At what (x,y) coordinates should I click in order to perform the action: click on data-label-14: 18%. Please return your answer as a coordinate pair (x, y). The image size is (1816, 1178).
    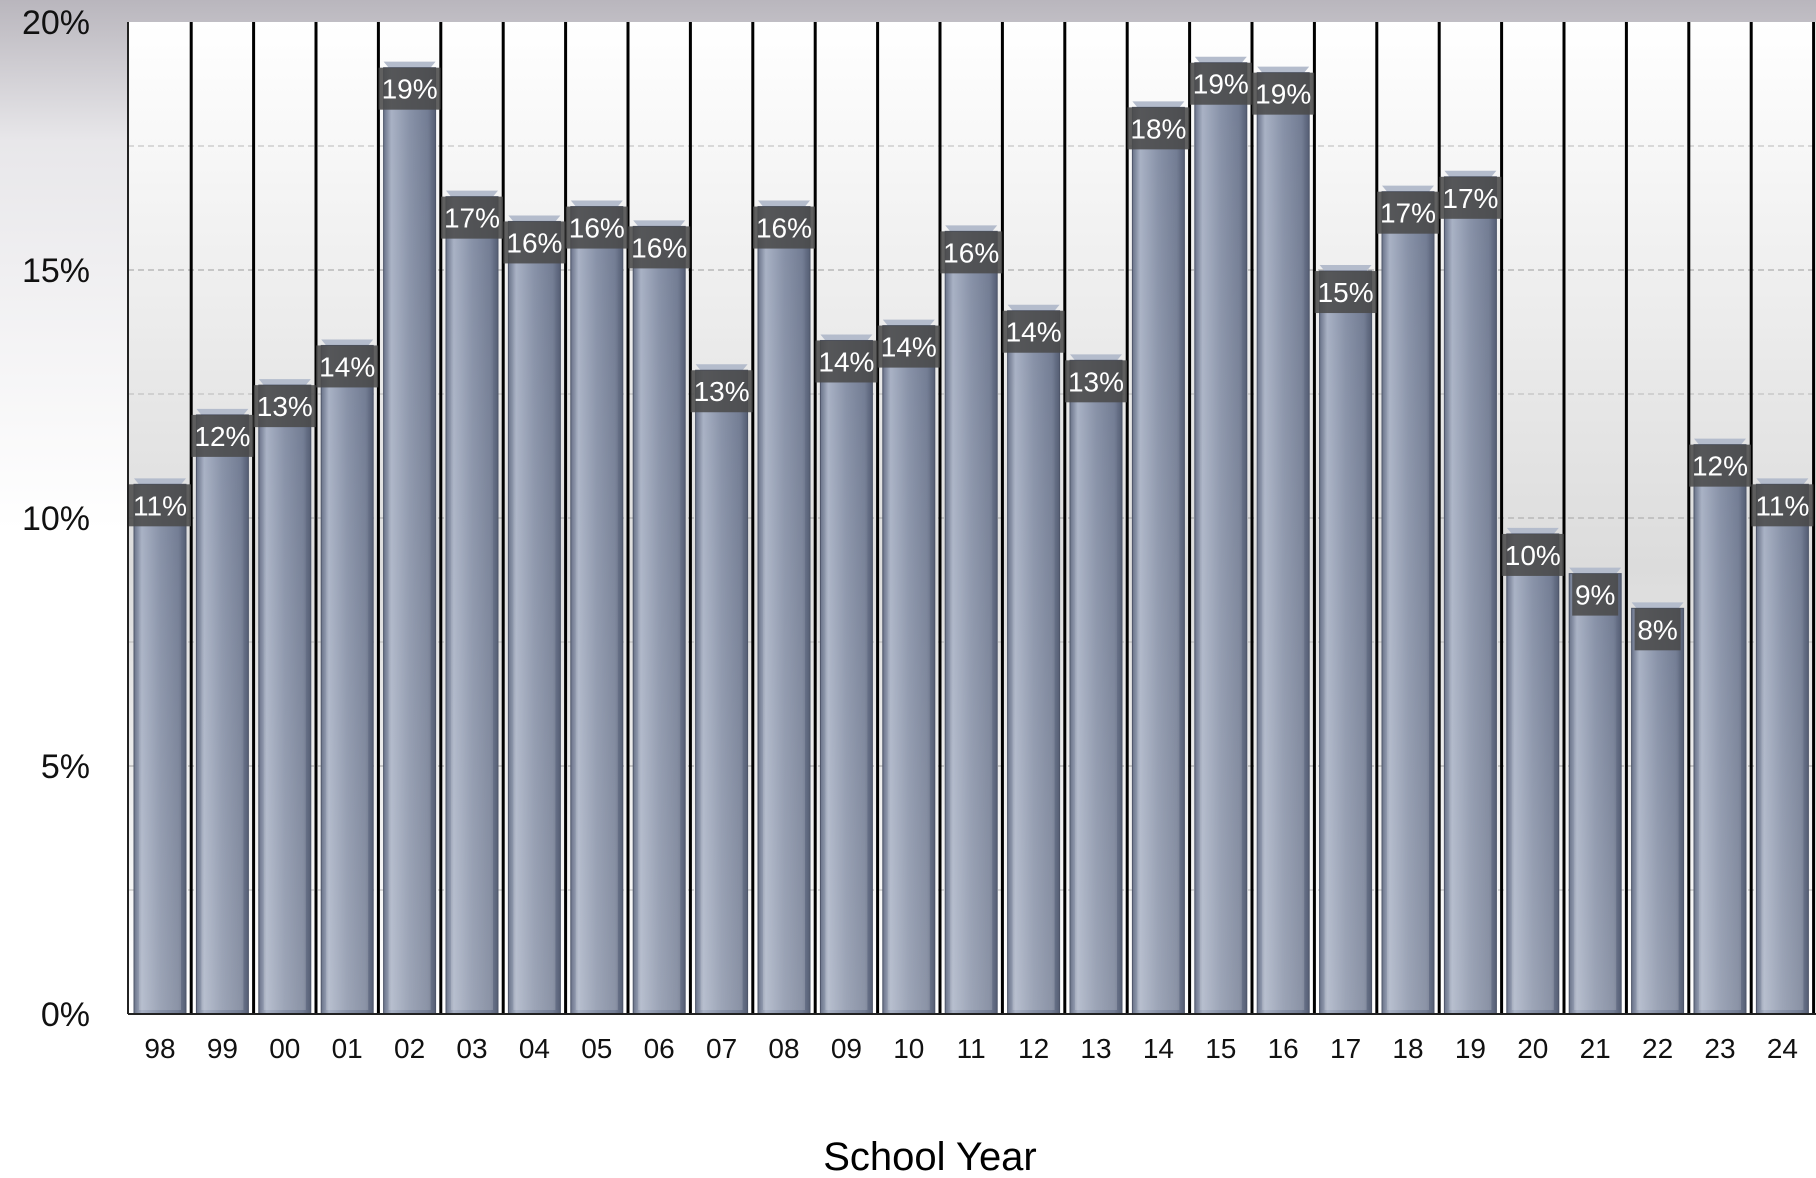
    Looking at the image, I should click on (1158, 128).